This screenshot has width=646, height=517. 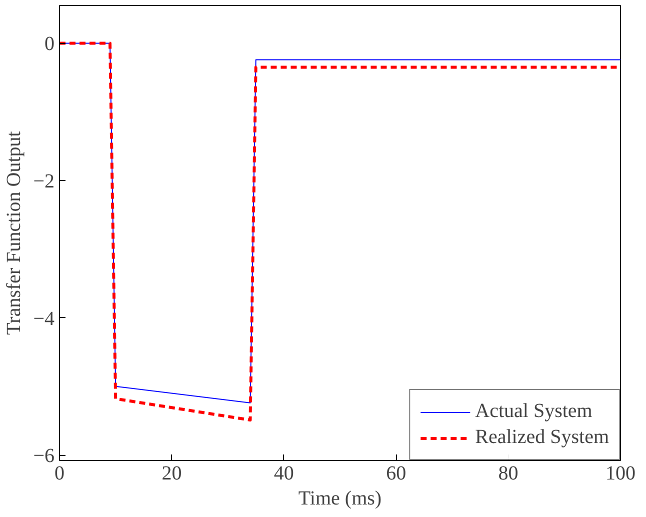 What do you see at coordinates (340, 499) in the screenshot?
I see `x-axis-title: Time (ms)` at bounding box center [340, 499].